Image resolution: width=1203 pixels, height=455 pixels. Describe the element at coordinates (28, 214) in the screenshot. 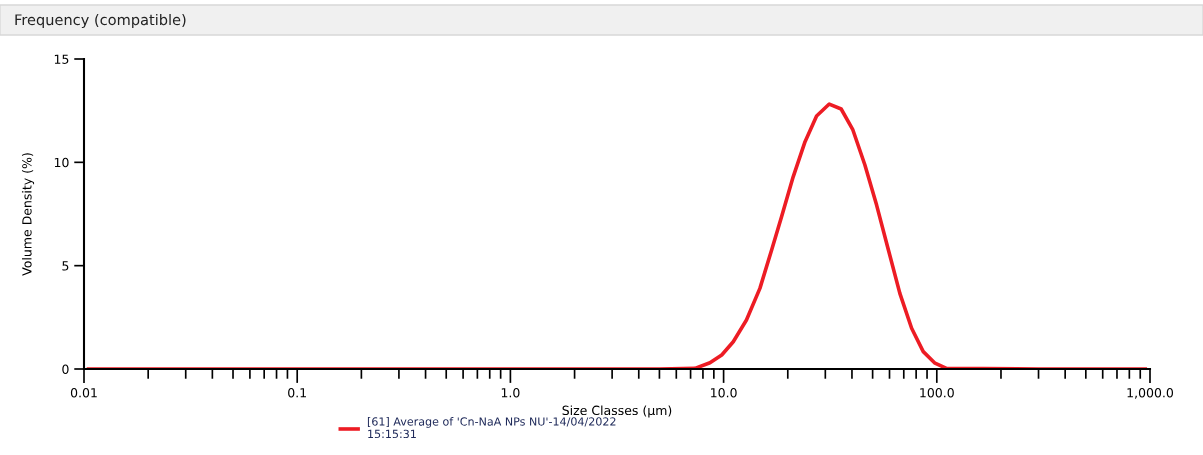

I see `y-axis-title: Volume Density (%)` at that location.